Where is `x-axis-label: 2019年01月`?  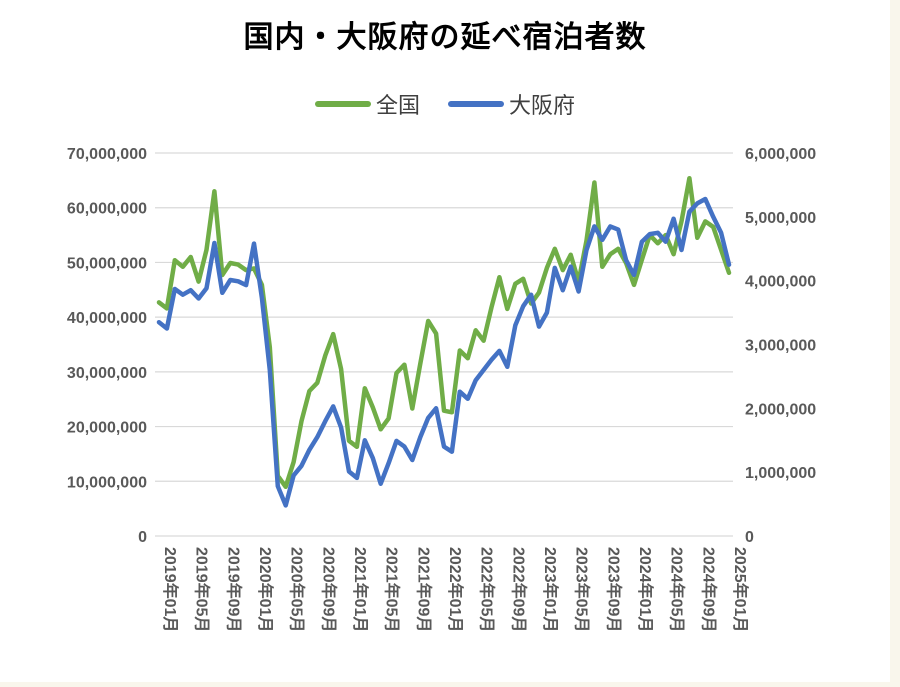 x-axis-label: 2019年01月 is located at coordinates (170, 589).